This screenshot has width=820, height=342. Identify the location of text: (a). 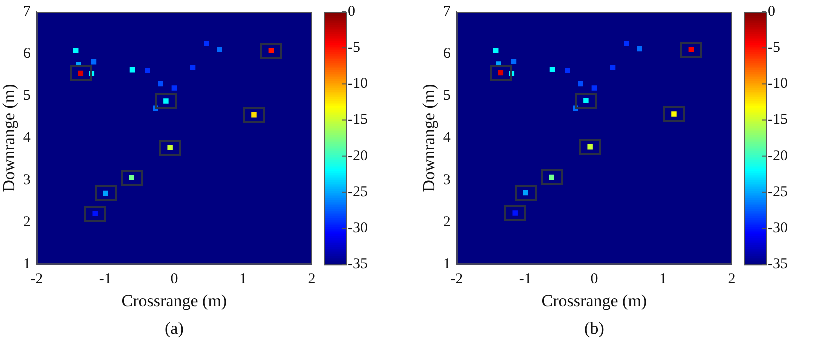
(174, 328).